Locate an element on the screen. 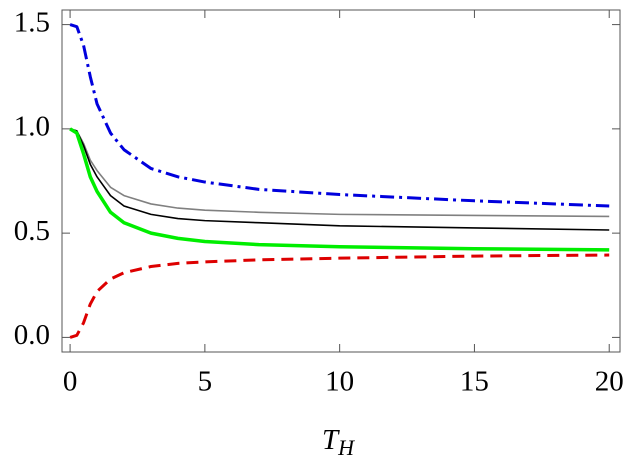  x-axis-label: TH is located at coordinates (338, 442).